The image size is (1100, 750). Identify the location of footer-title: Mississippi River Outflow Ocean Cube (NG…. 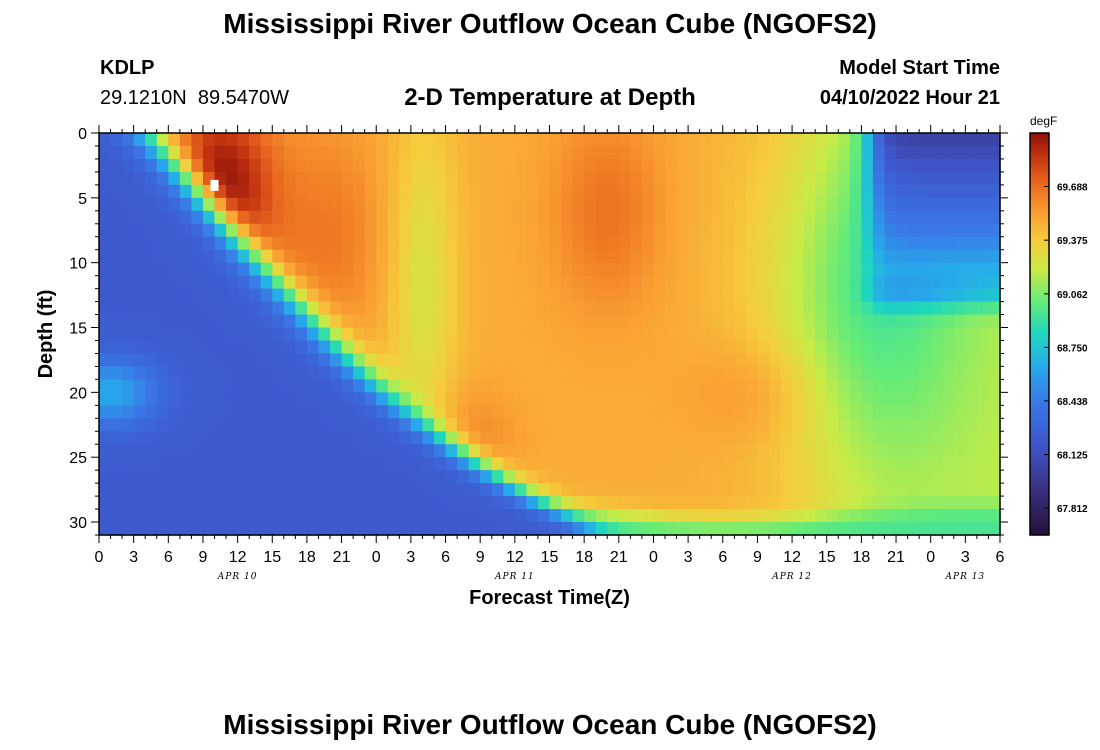
(550, 724).